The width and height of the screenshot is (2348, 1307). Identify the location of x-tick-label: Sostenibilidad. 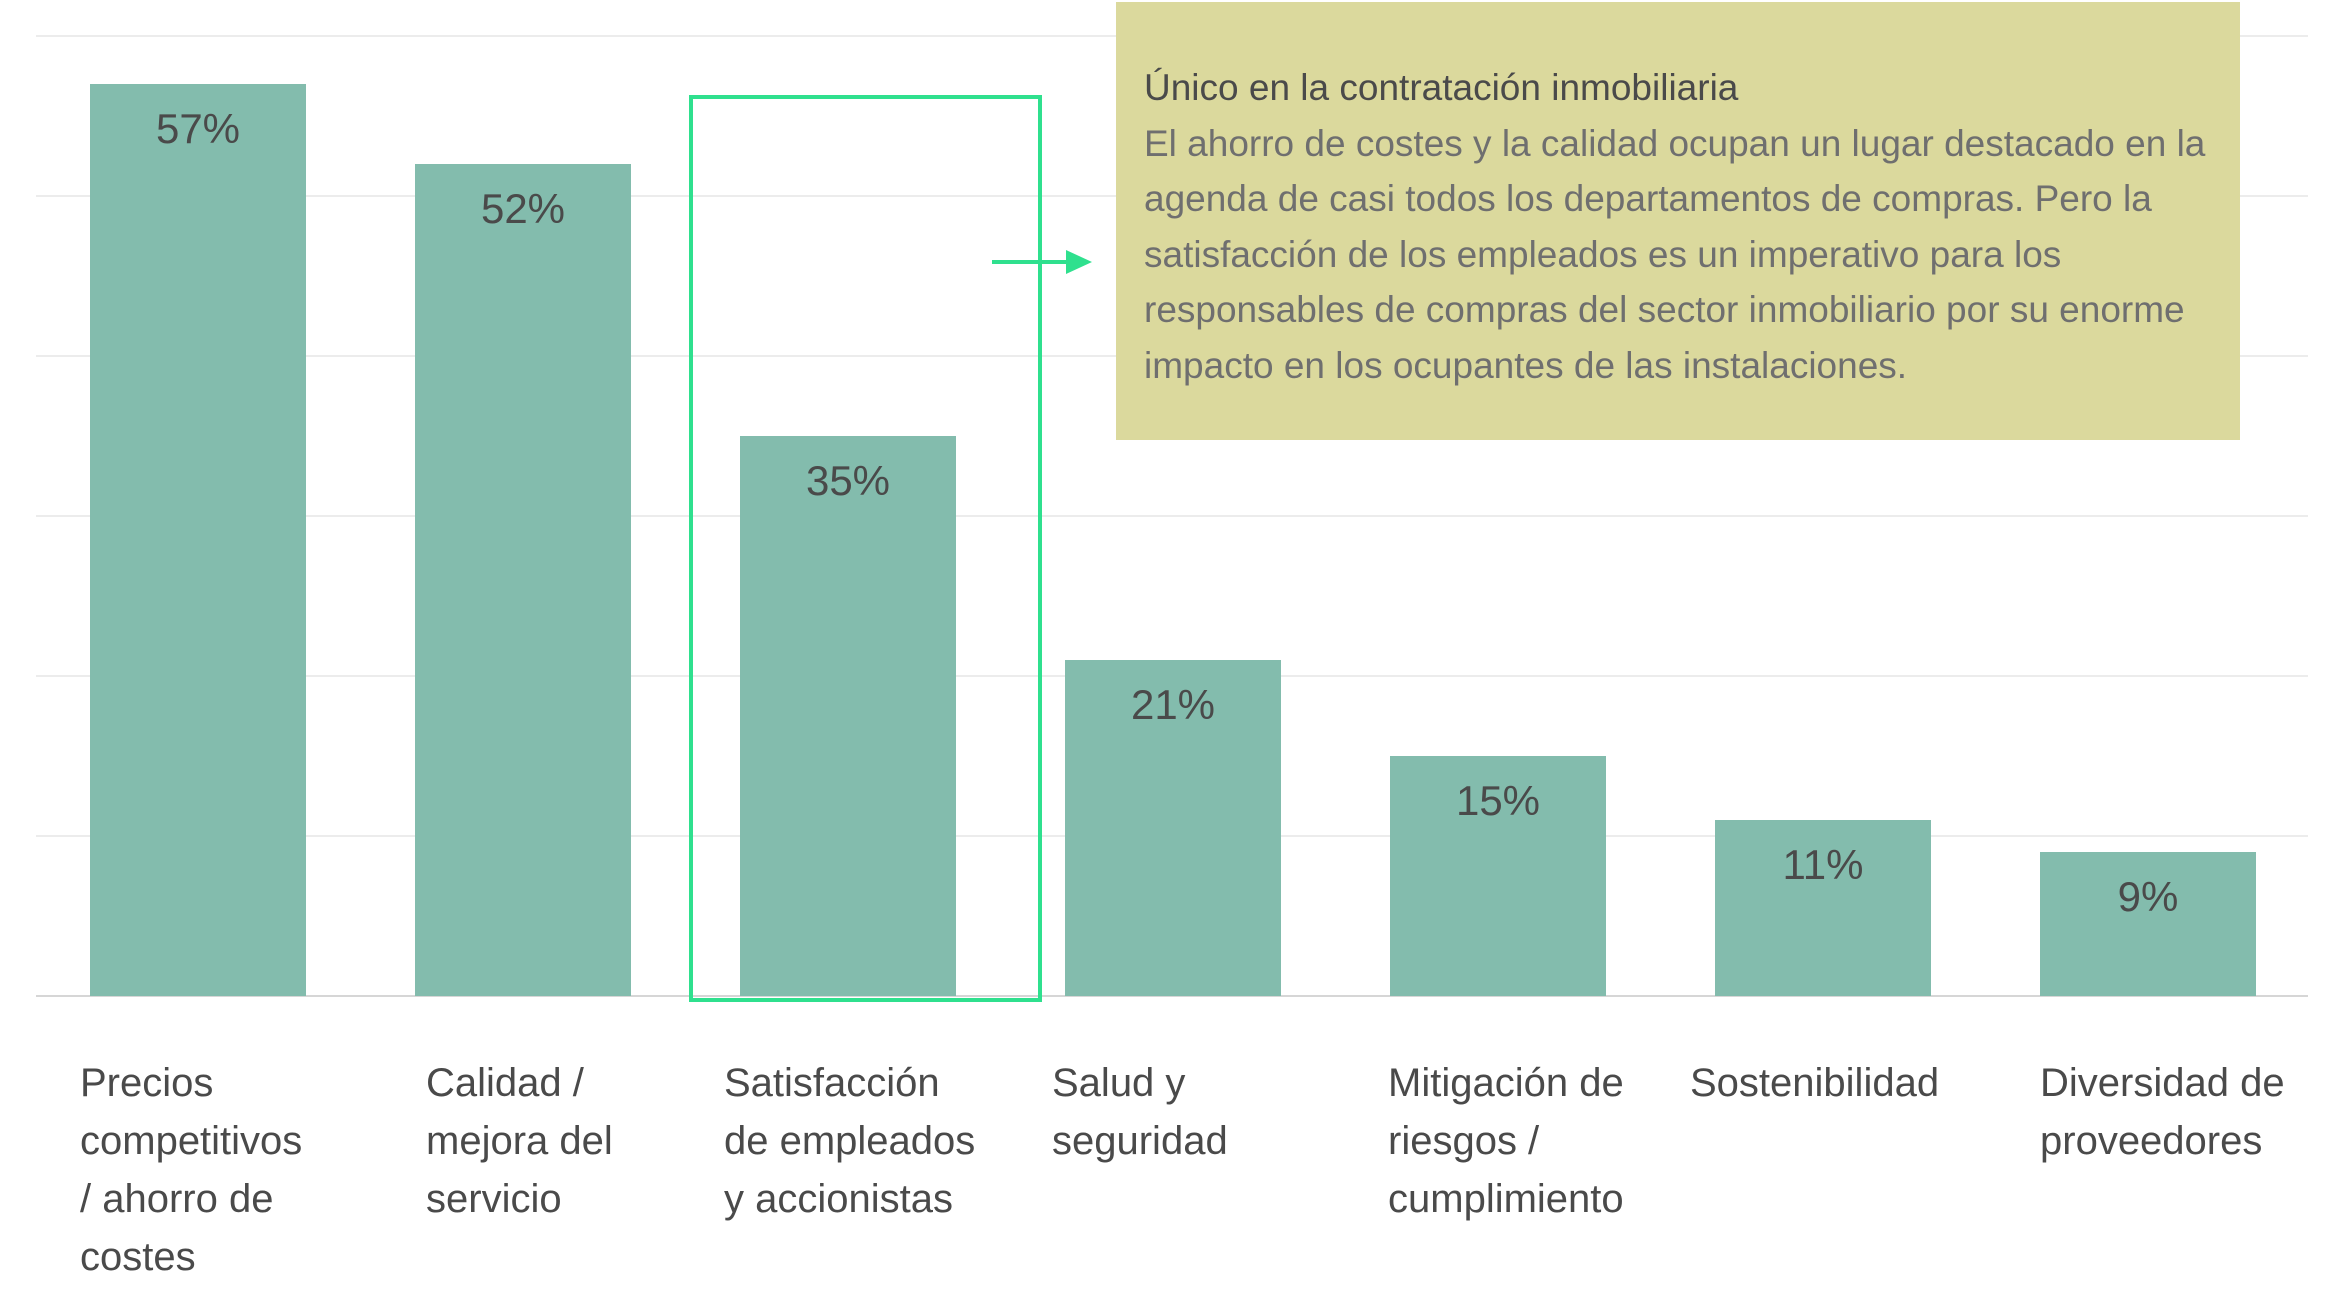
(1815, 1083).